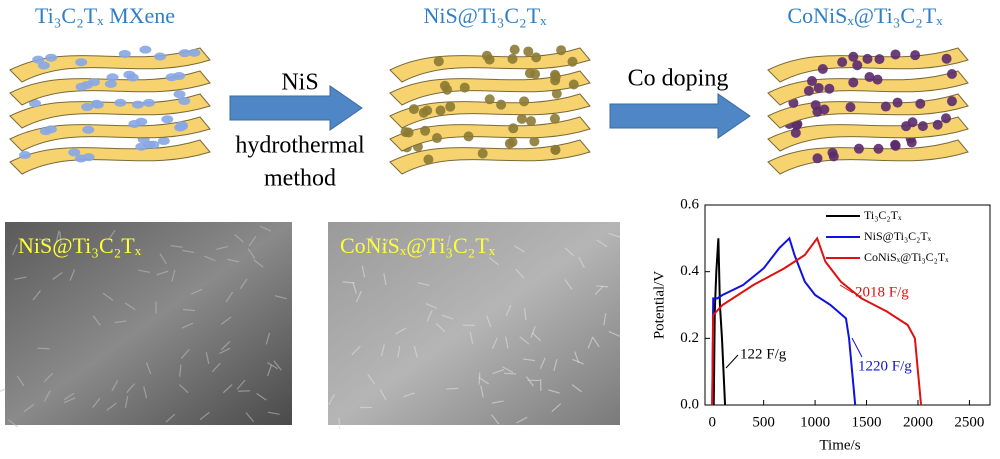 The image size is (1000, 459). What do you see at coordinates (689, 338) in the screenshot?
I see `y-tick-label: 0.2` at bounding box center [689, 338].